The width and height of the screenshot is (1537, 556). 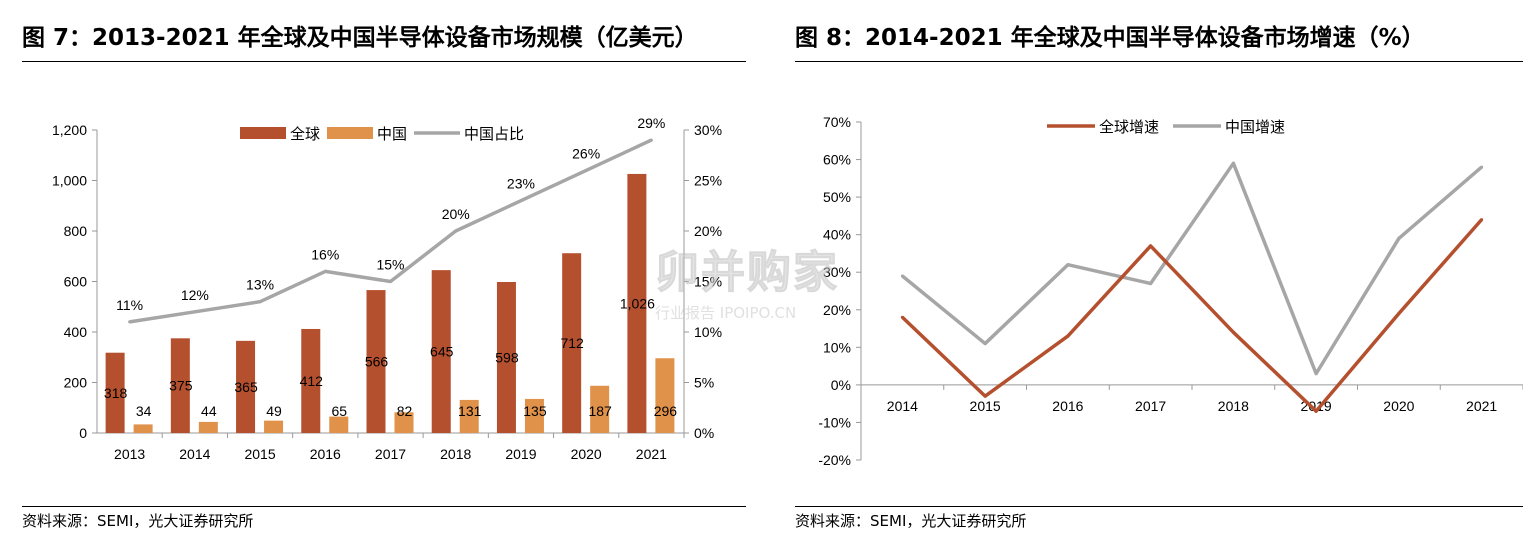 What do you see at coordinates (76, 282) in the screenshot?
I see `y-tick-label: 600` at bounding box center [76, 282].